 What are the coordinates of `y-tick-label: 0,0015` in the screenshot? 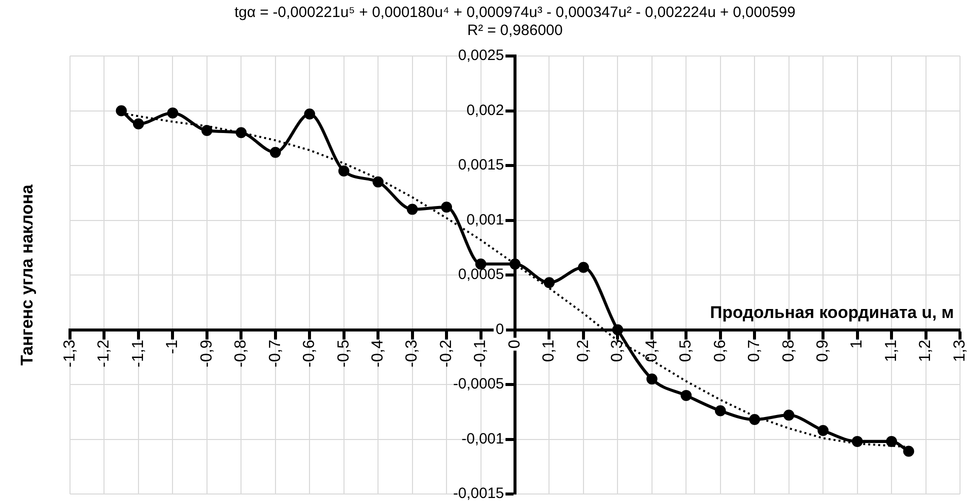 It's located at (481, 165).